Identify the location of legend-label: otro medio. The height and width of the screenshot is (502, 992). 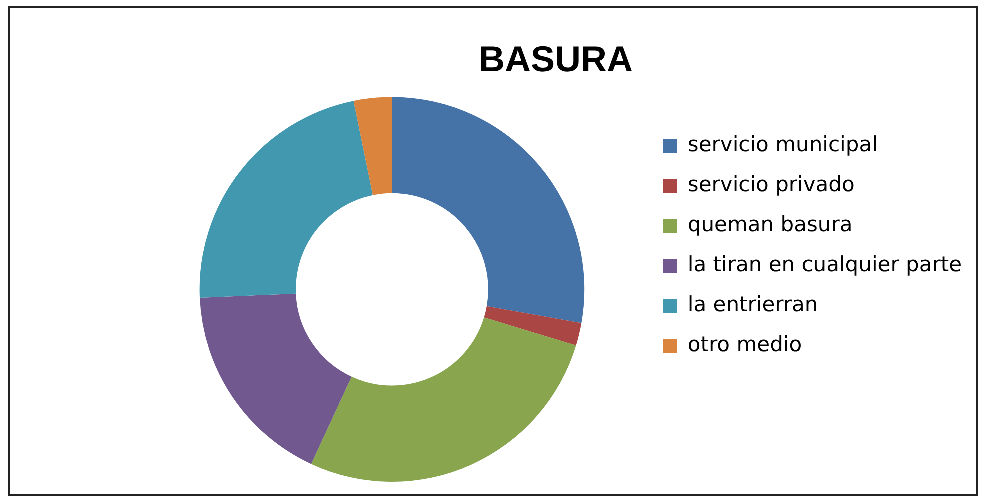
(745, 344).